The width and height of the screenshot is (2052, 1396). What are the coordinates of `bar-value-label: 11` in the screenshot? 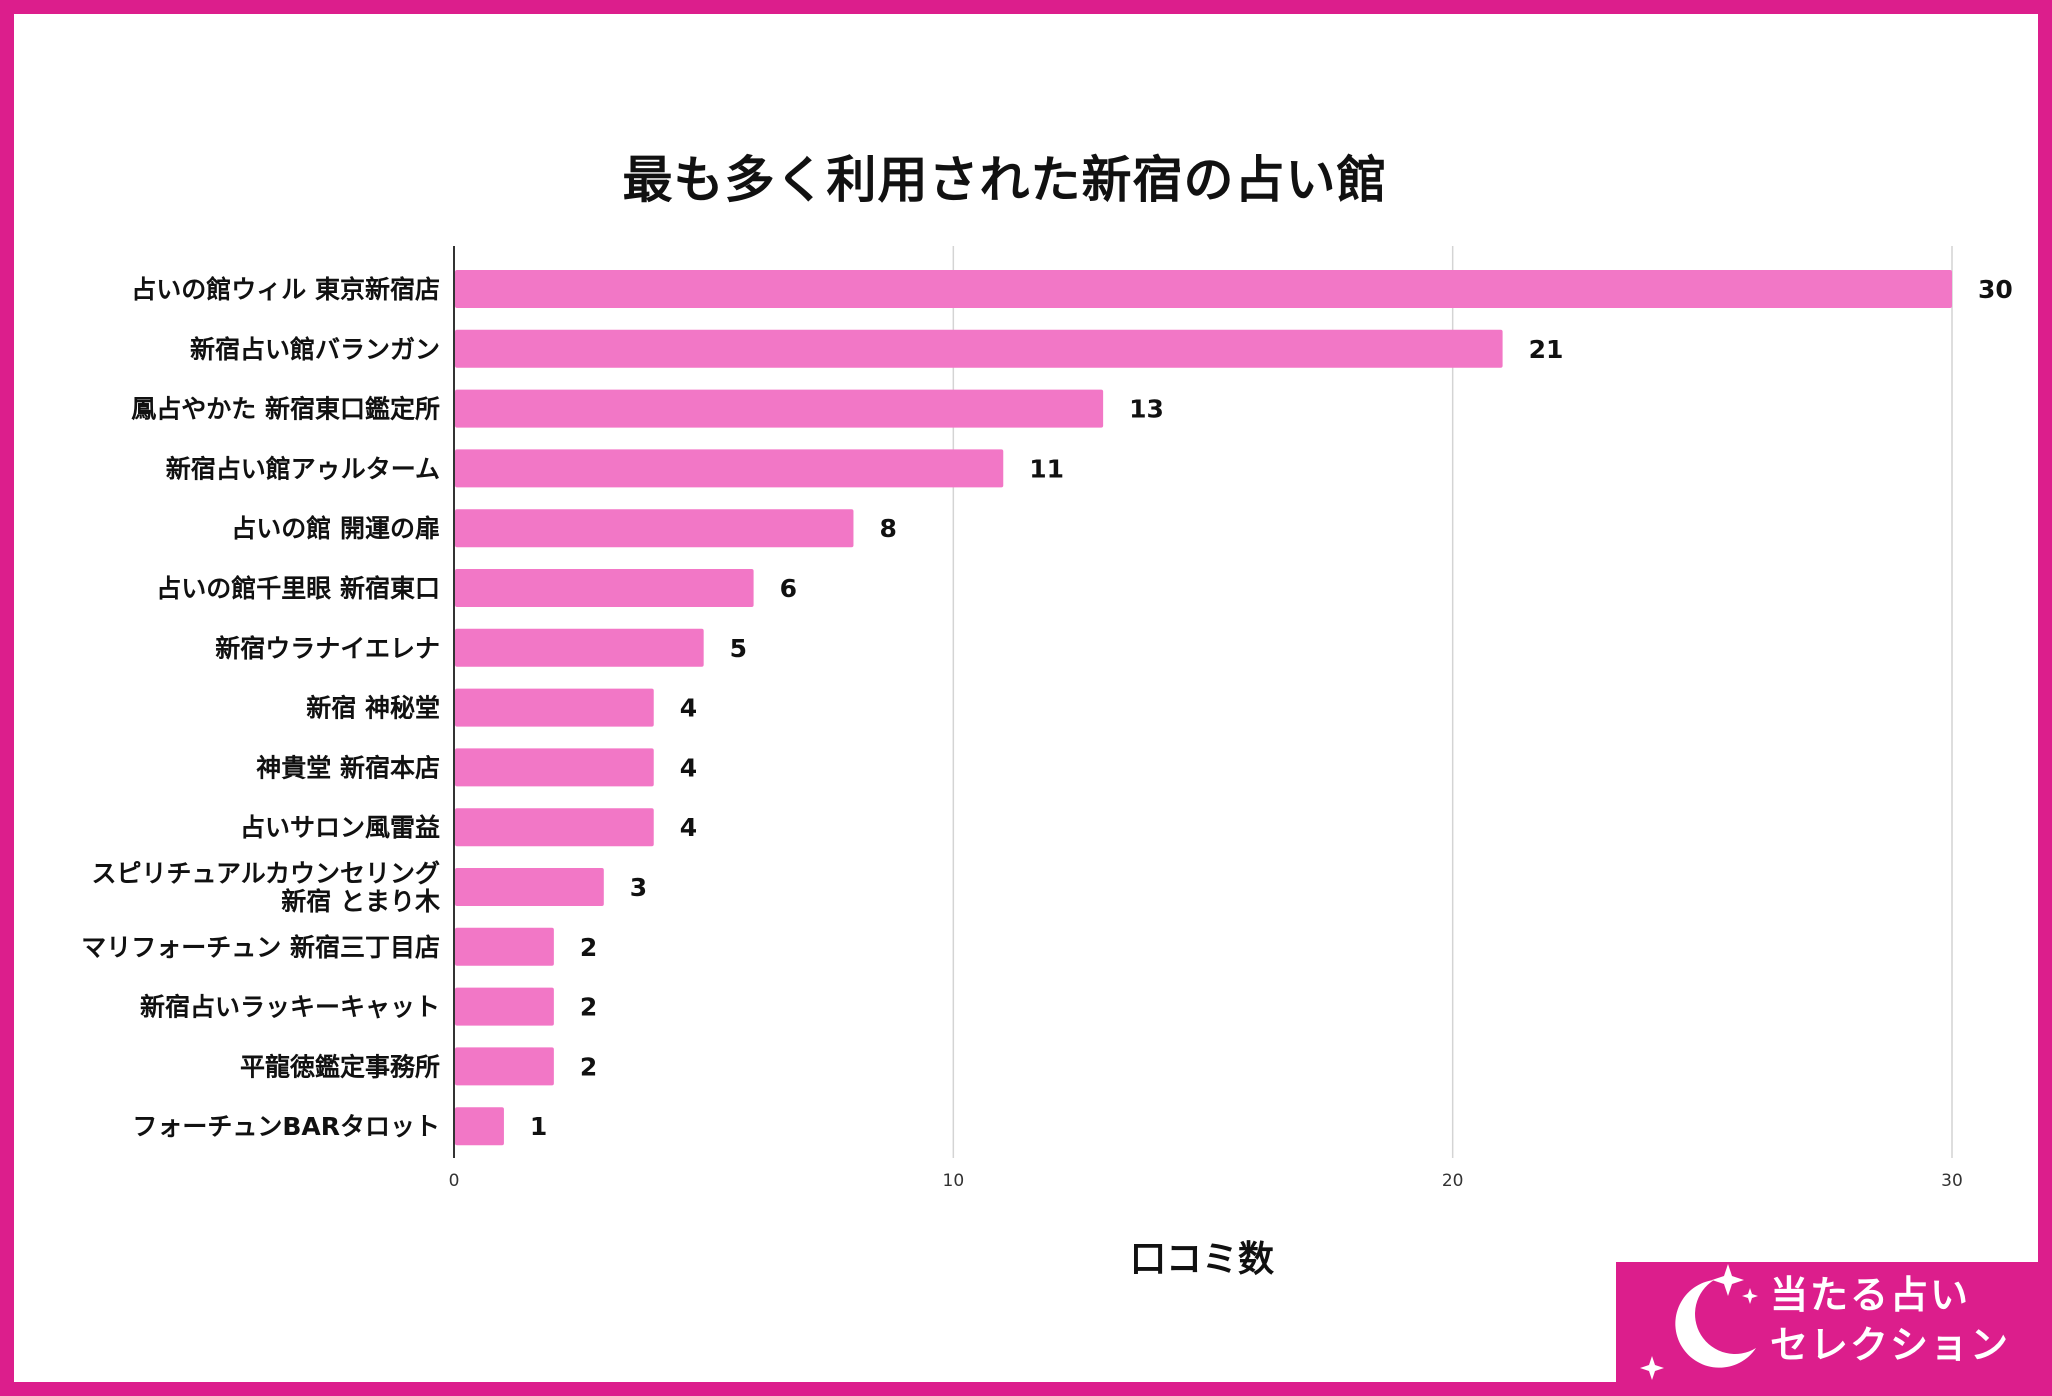 It's located at (1046, 468).